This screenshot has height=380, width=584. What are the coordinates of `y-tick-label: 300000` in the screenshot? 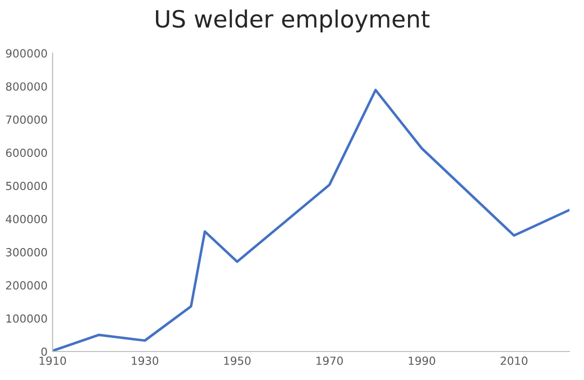 It's located at (26, 252).